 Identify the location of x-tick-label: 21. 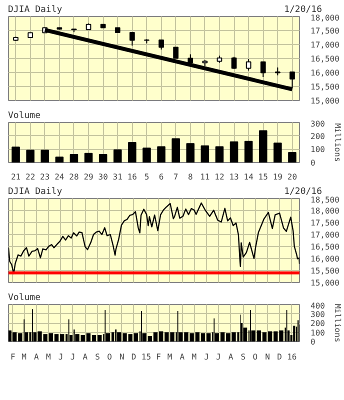
(15, 177).